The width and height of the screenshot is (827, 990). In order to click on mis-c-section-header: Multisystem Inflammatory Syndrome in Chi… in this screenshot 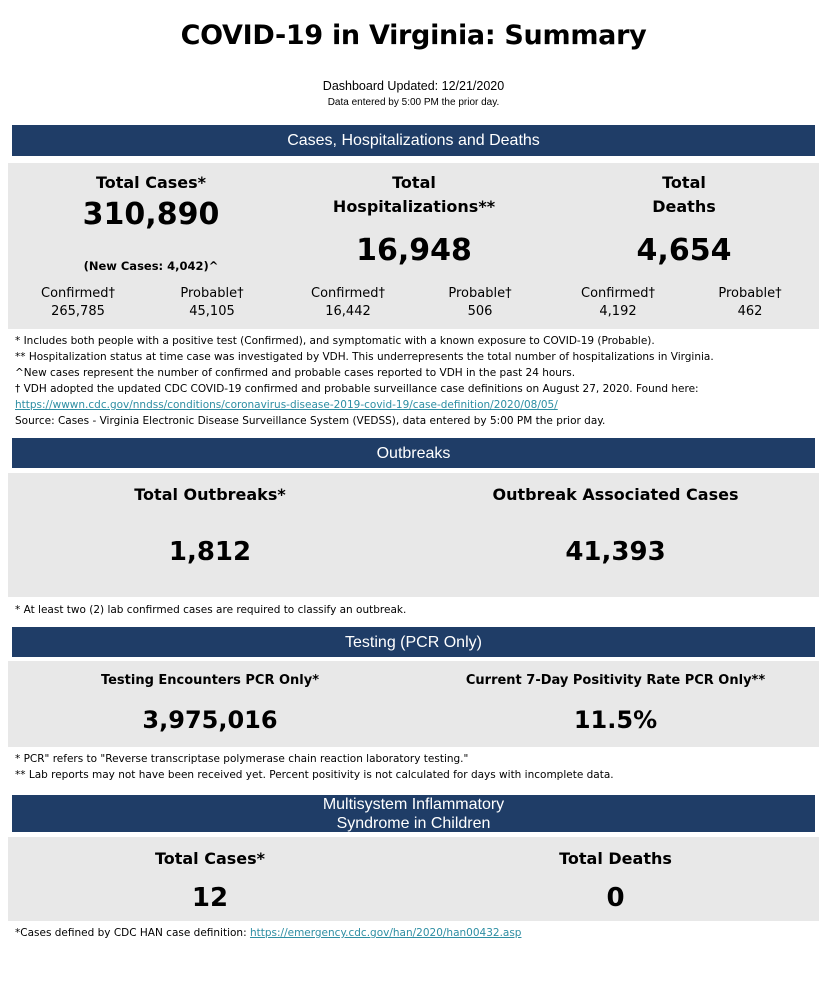, I will do `click(413, 813)`.